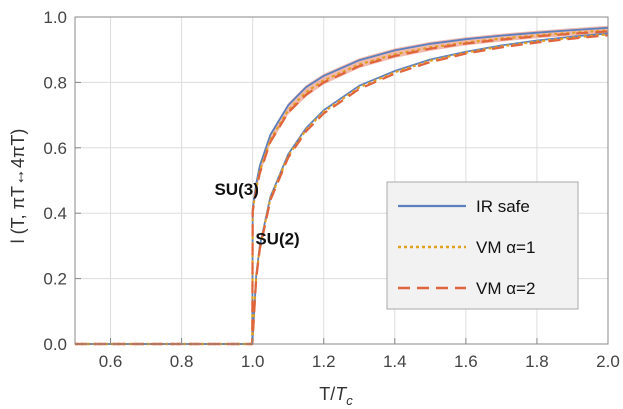 The height and width of the screenshot is (409, 623). Describe the element at coordinates (505, 247) in the screenshot. I see `legend-label: VM α=1` at that location.